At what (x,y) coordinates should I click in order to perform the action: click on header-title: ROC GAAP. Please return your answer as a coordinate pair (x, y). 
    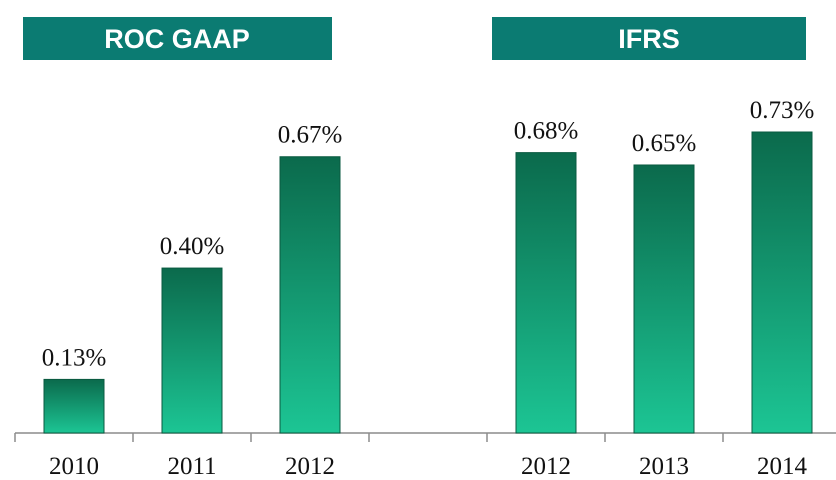
    Looking at the image, I should click on (177, 39).